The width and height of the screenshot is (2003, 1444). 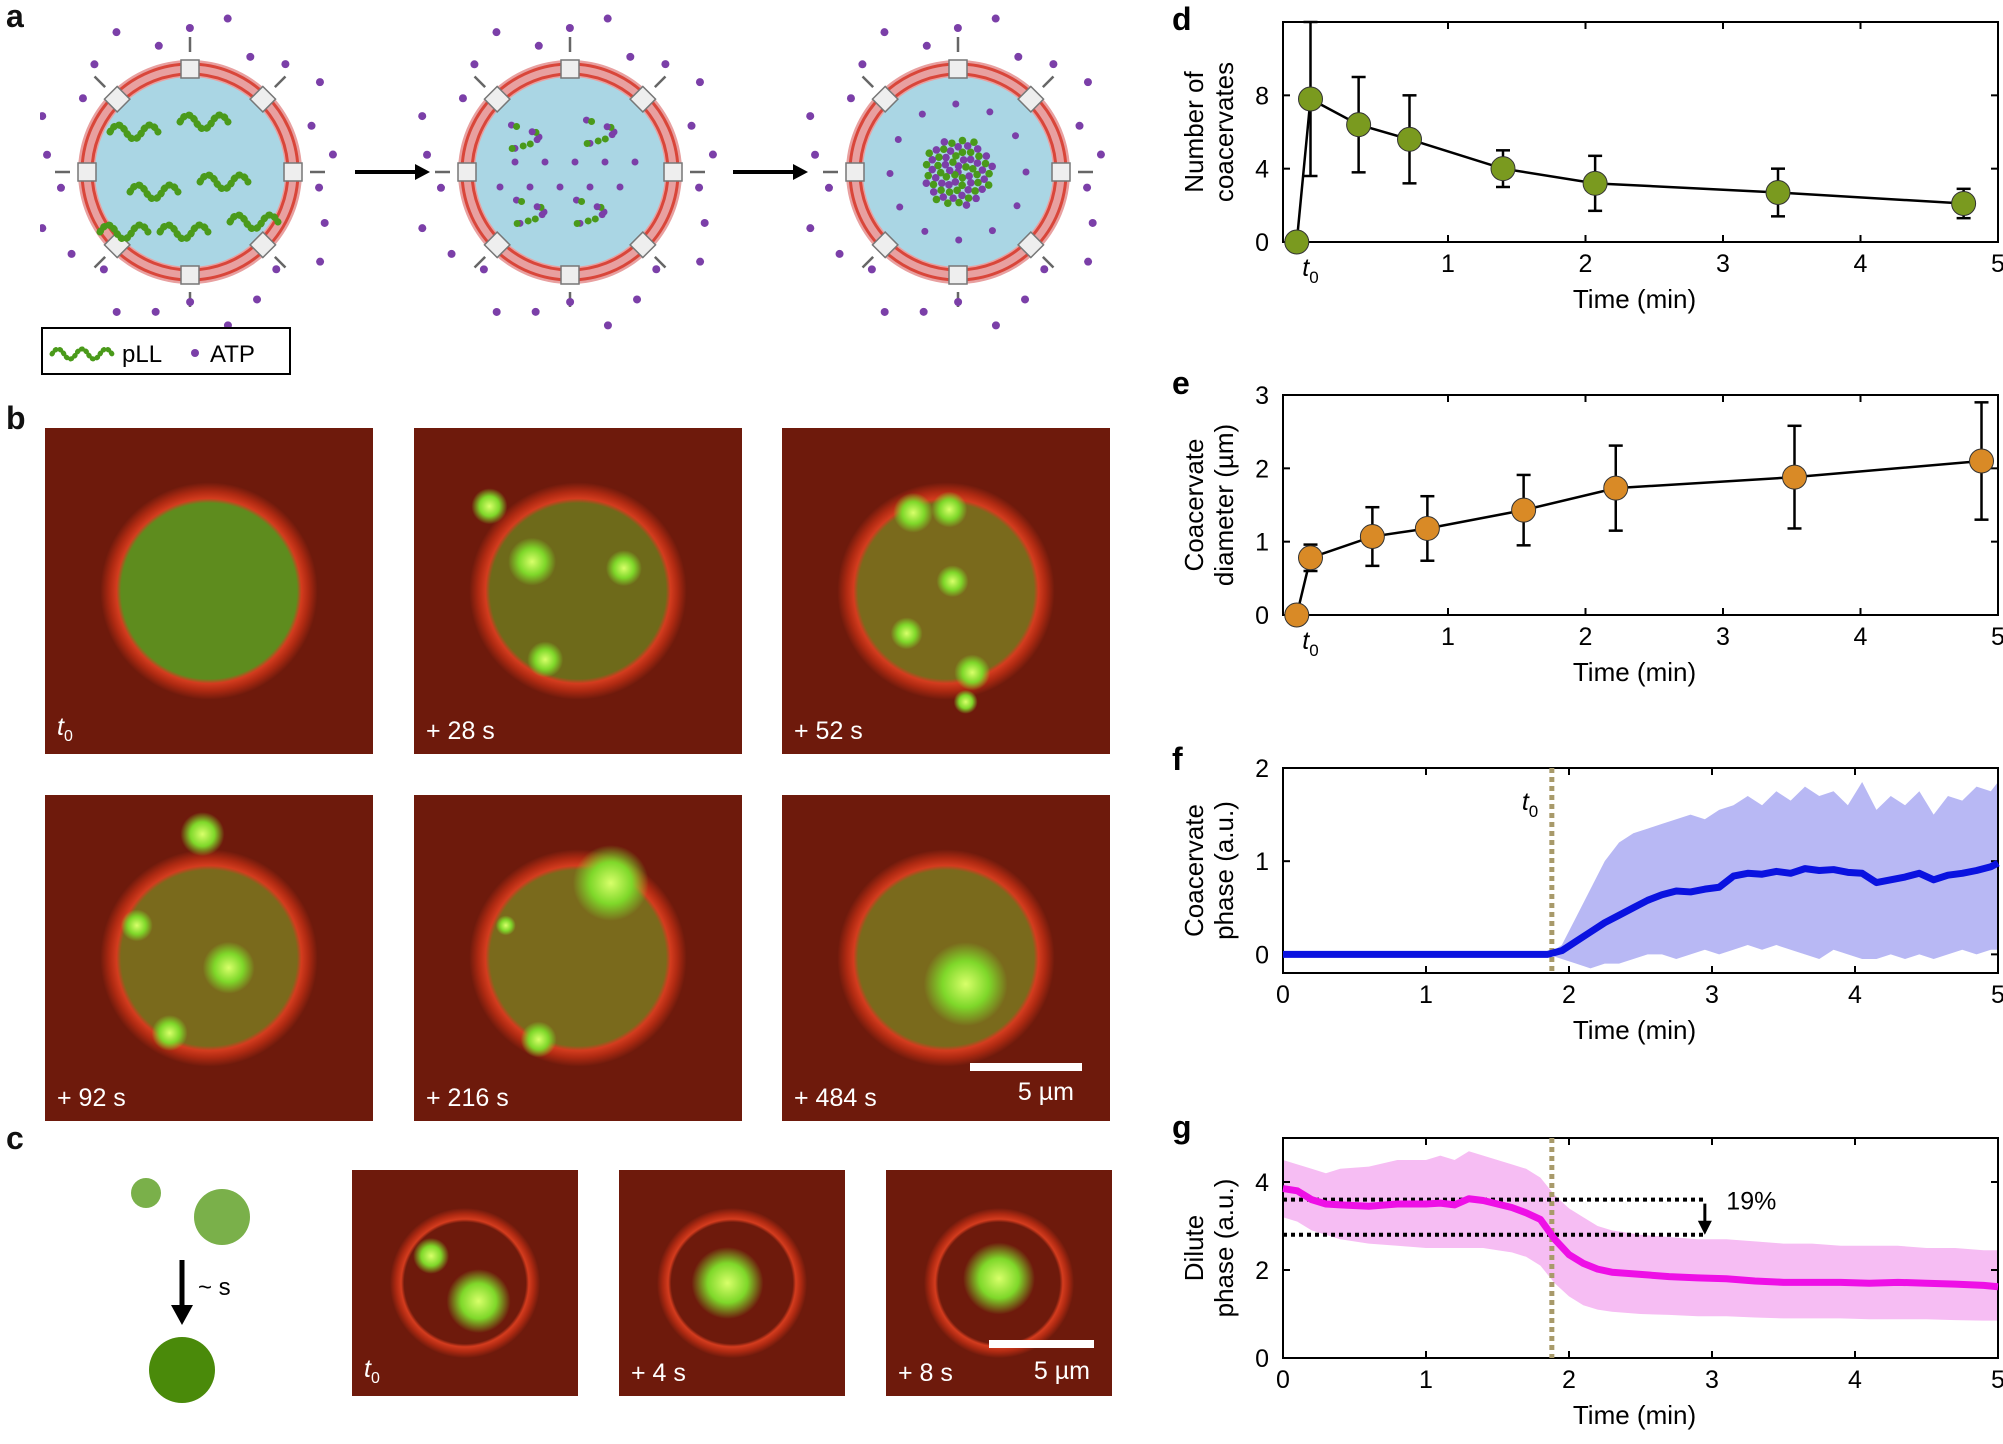 What do you see at coordinates (190, 1290) in the screenshot?
I see `fusion-schematic: ~ s` at bounding box center [190, 1290].